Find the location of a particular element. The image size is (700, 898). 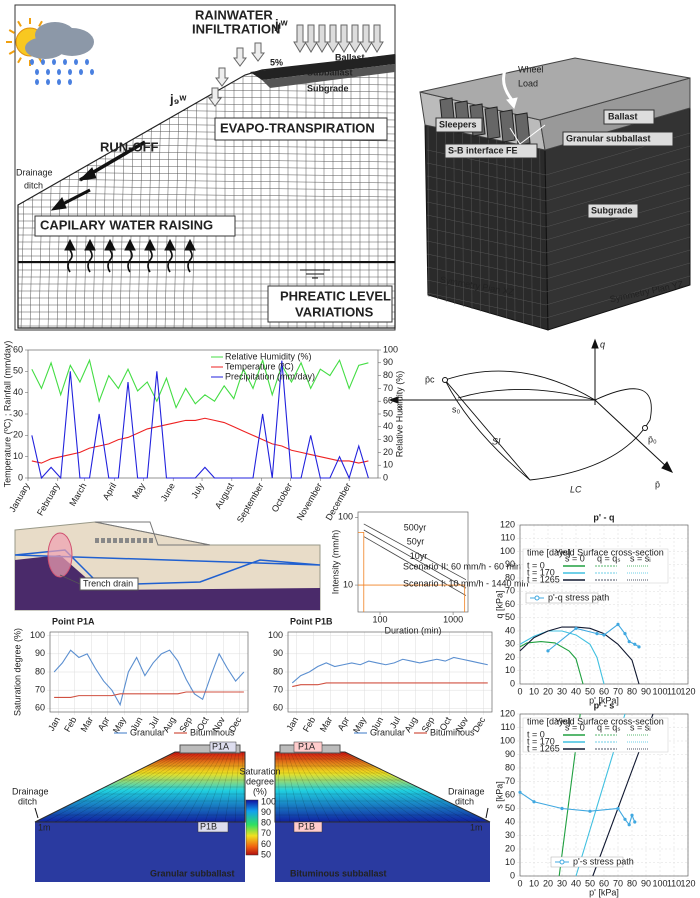

x-tick-label: 90 is located at coordinates (646, 883).